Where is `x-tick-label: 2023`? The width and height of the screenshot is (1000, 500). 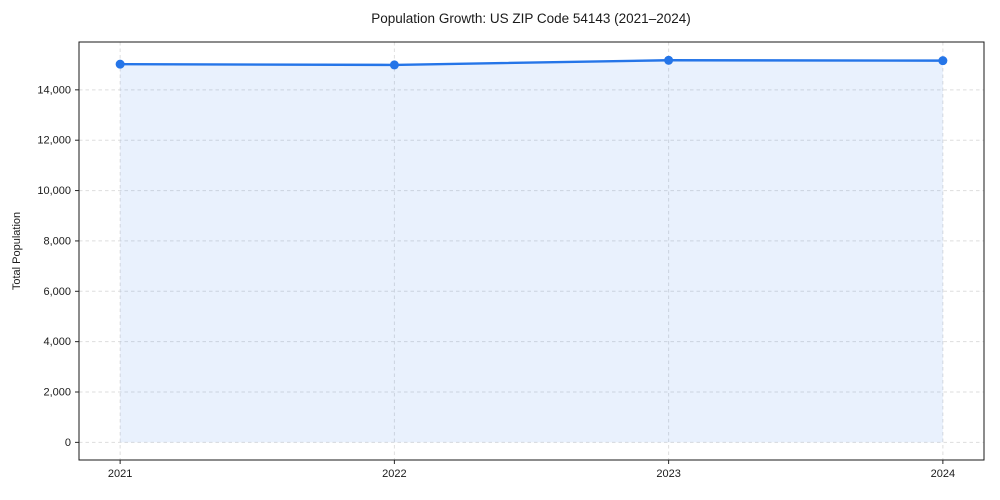 x-tick-label: 2023 is located at coordinates (668, 474).